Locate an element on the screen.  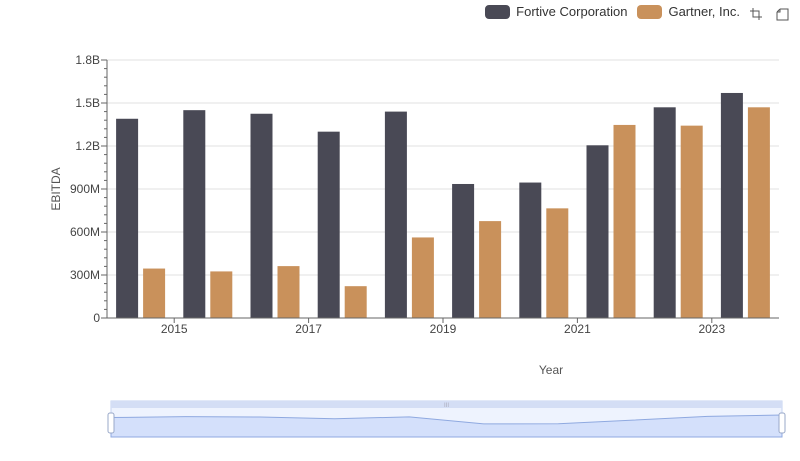
zoom-icon is located at coordinates (756, 14).